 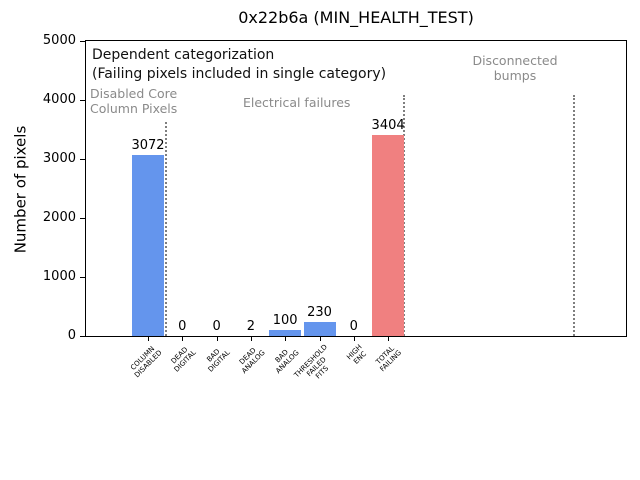 I want to click on bar-value-label-0: 3072, so click(x=148, y=145).